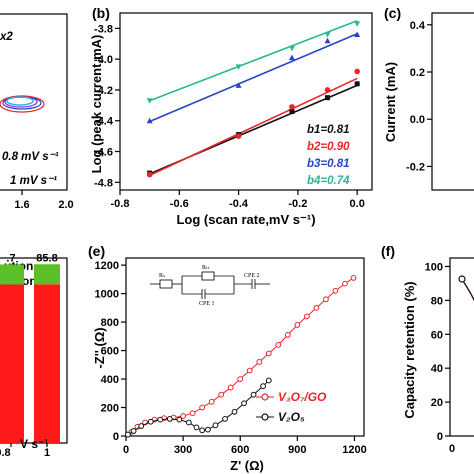 Image resolution: width=474 pixels, height=474 pixels. I want to click on panel-f-point, so click(462, 279).